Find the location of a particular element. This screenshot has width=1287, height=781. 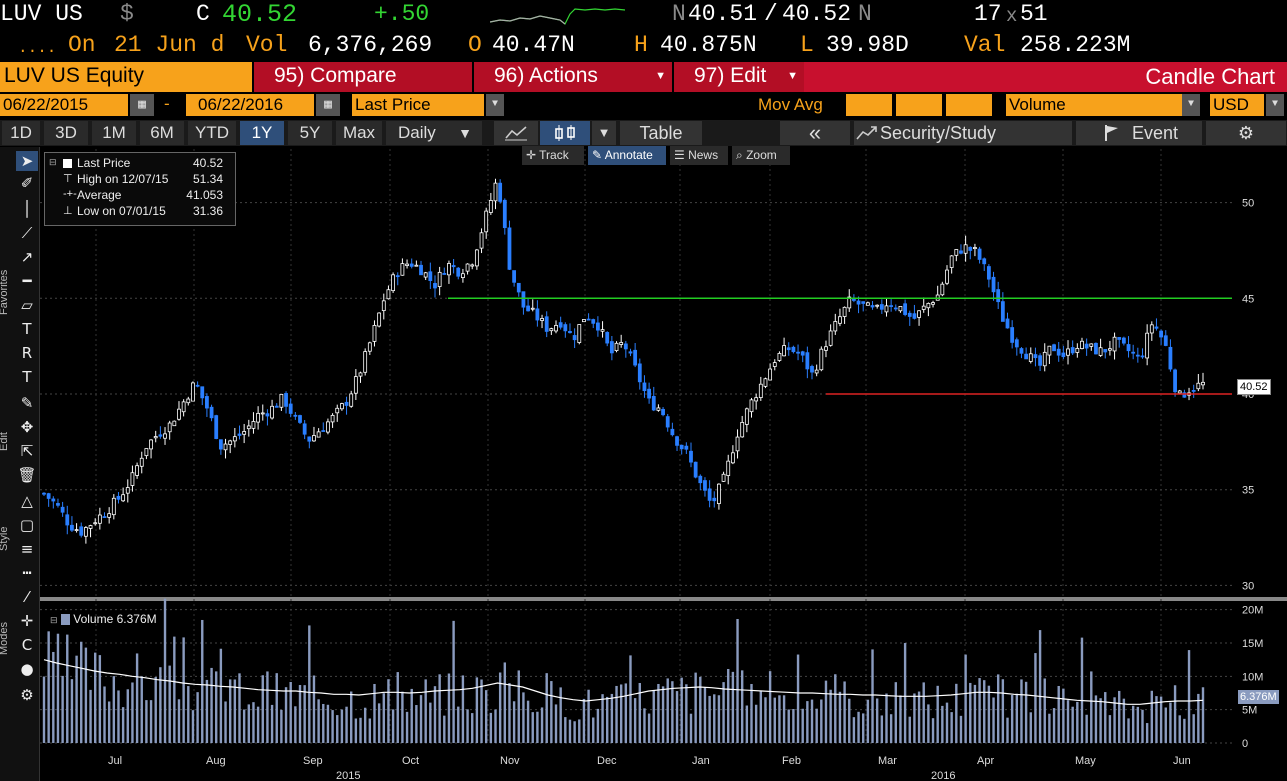

ticker-symbol: LUV US is located at coordinates (41, 14).